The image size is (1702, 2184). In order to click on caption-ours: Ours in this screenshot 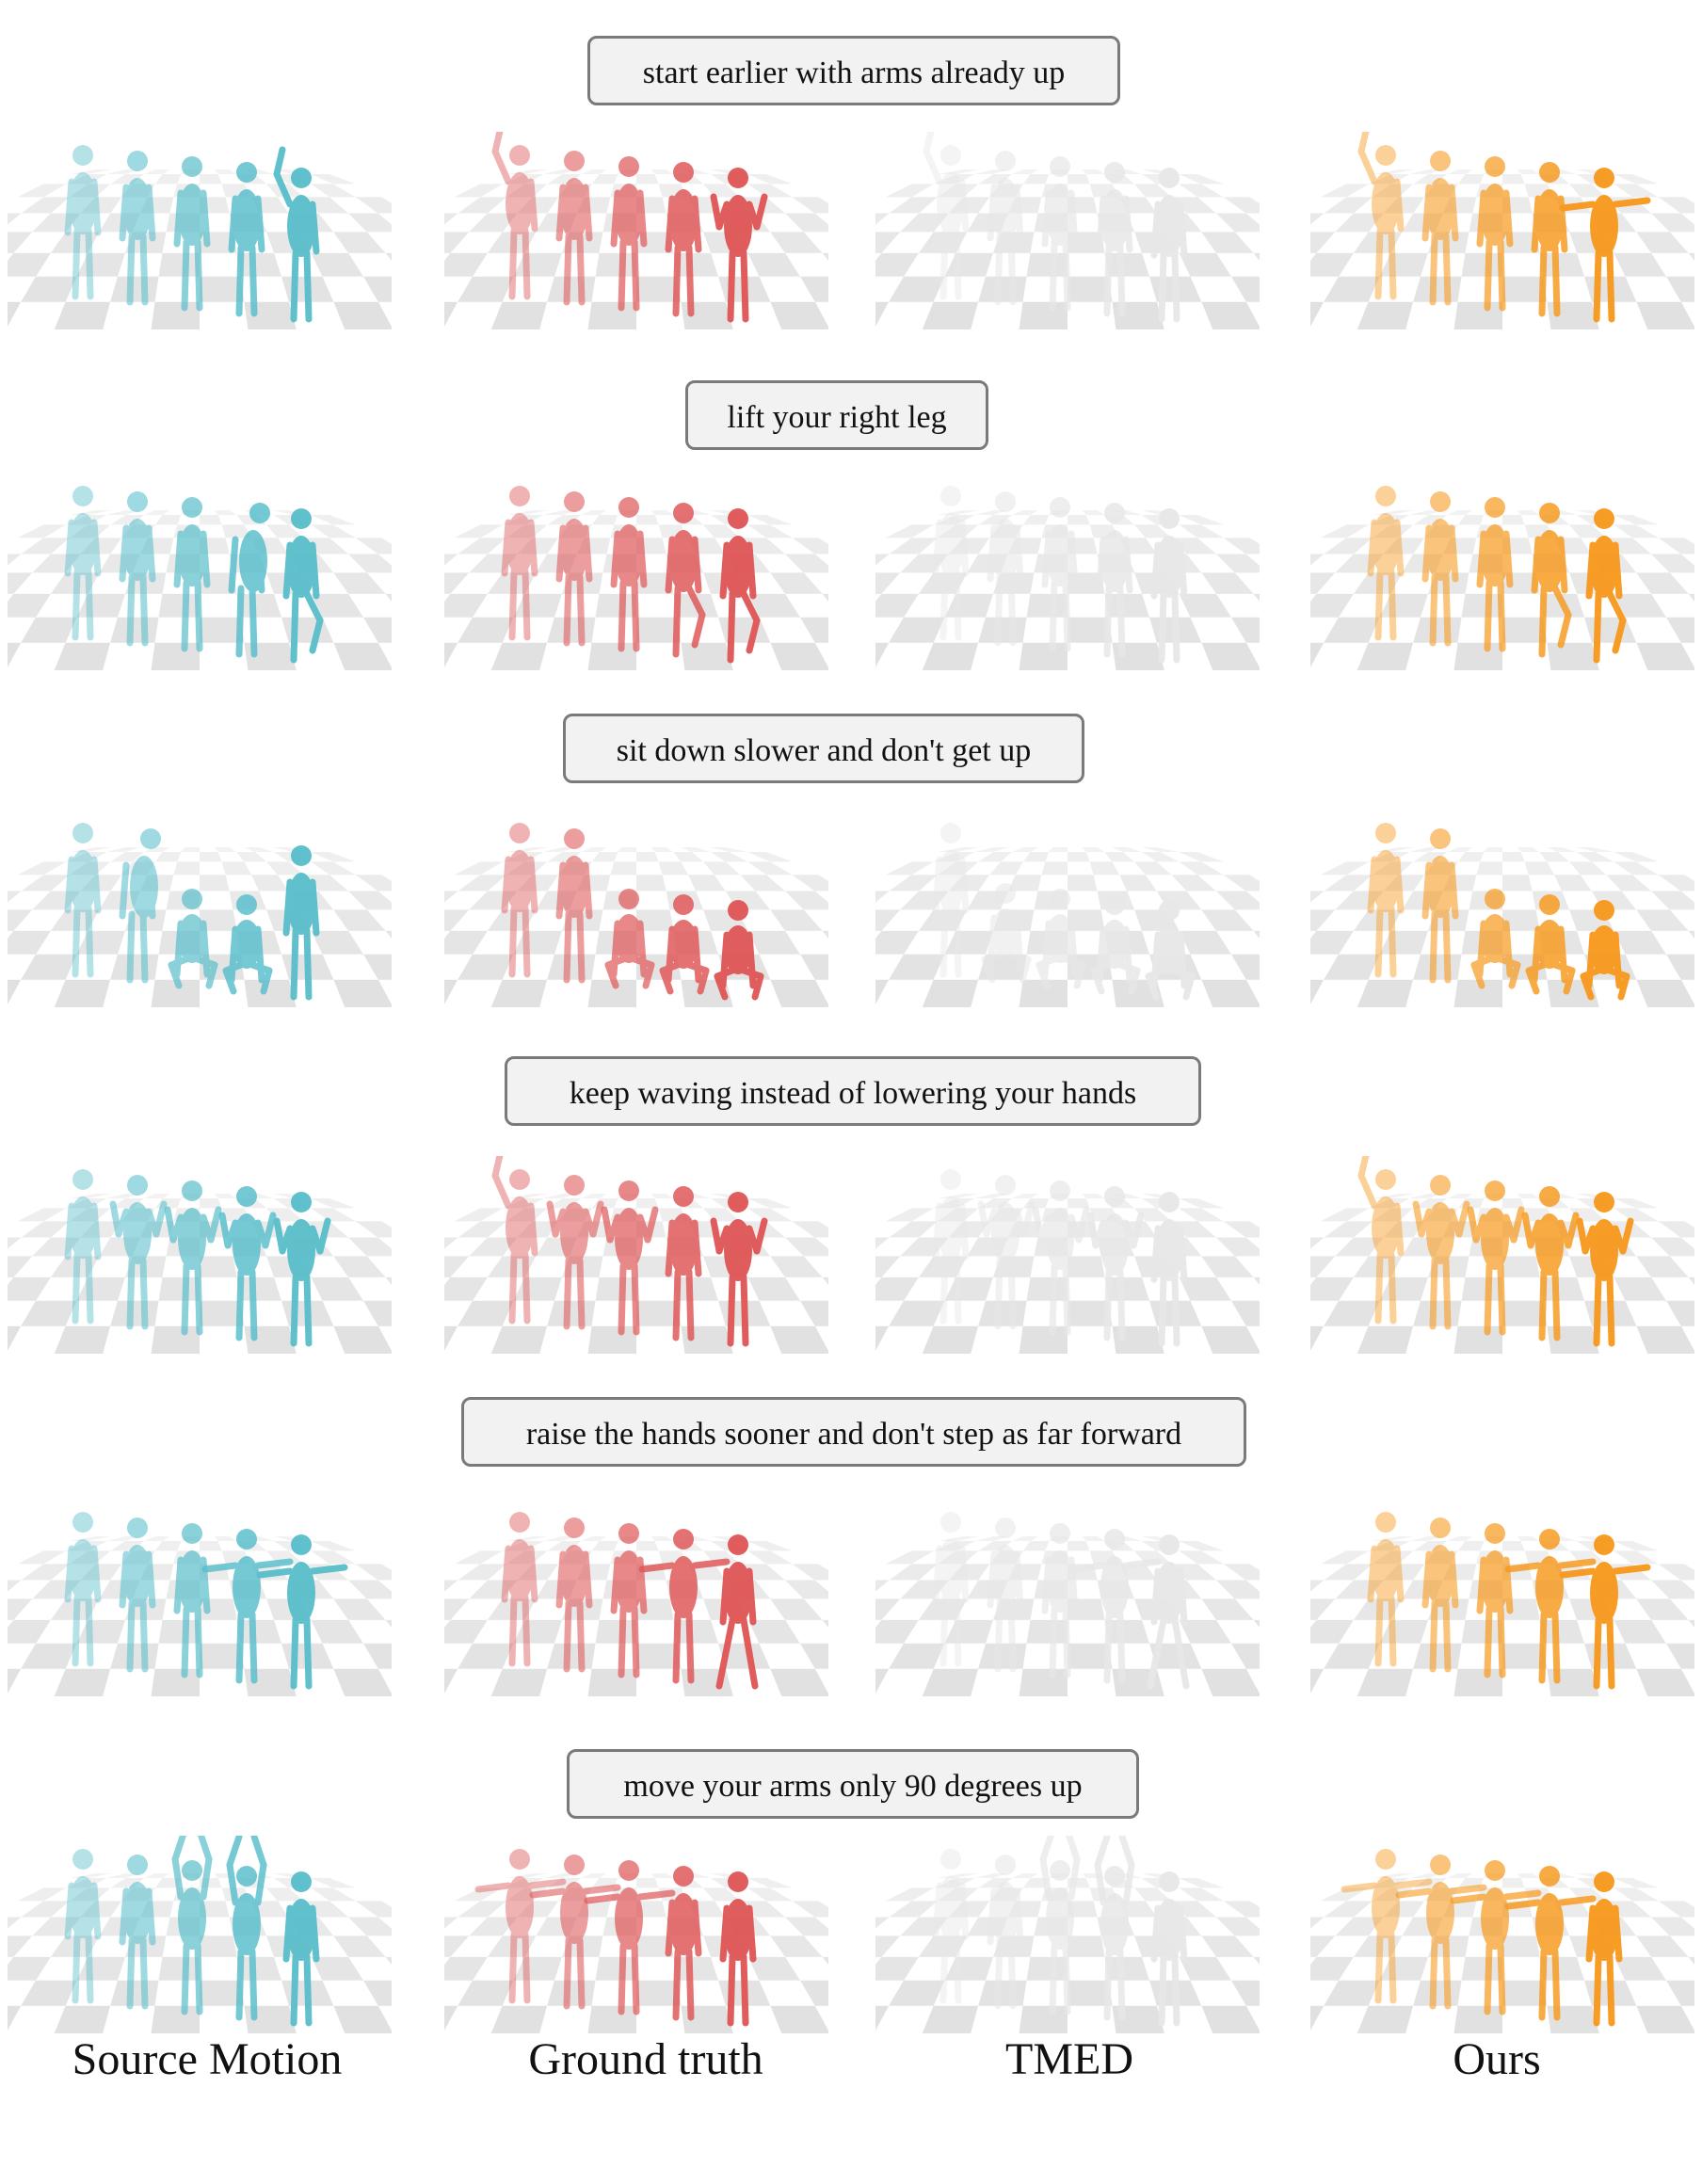, I will do `click(1497, 2059)`.